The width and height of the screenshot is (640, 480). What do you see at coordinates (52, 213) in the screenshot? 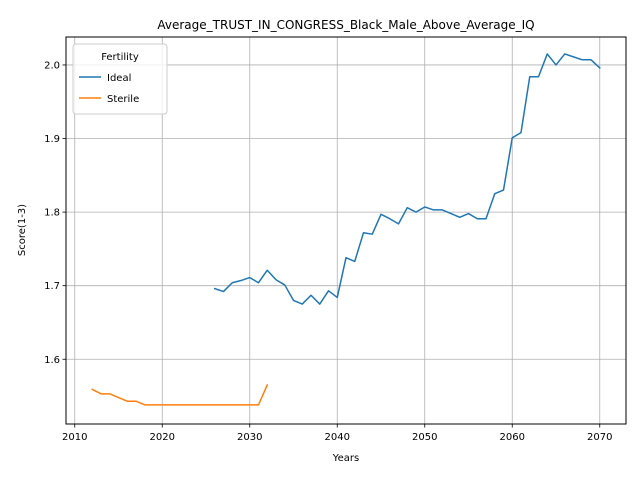
I see `y-tick-label: 1.8` at bounding box center [52, 213].